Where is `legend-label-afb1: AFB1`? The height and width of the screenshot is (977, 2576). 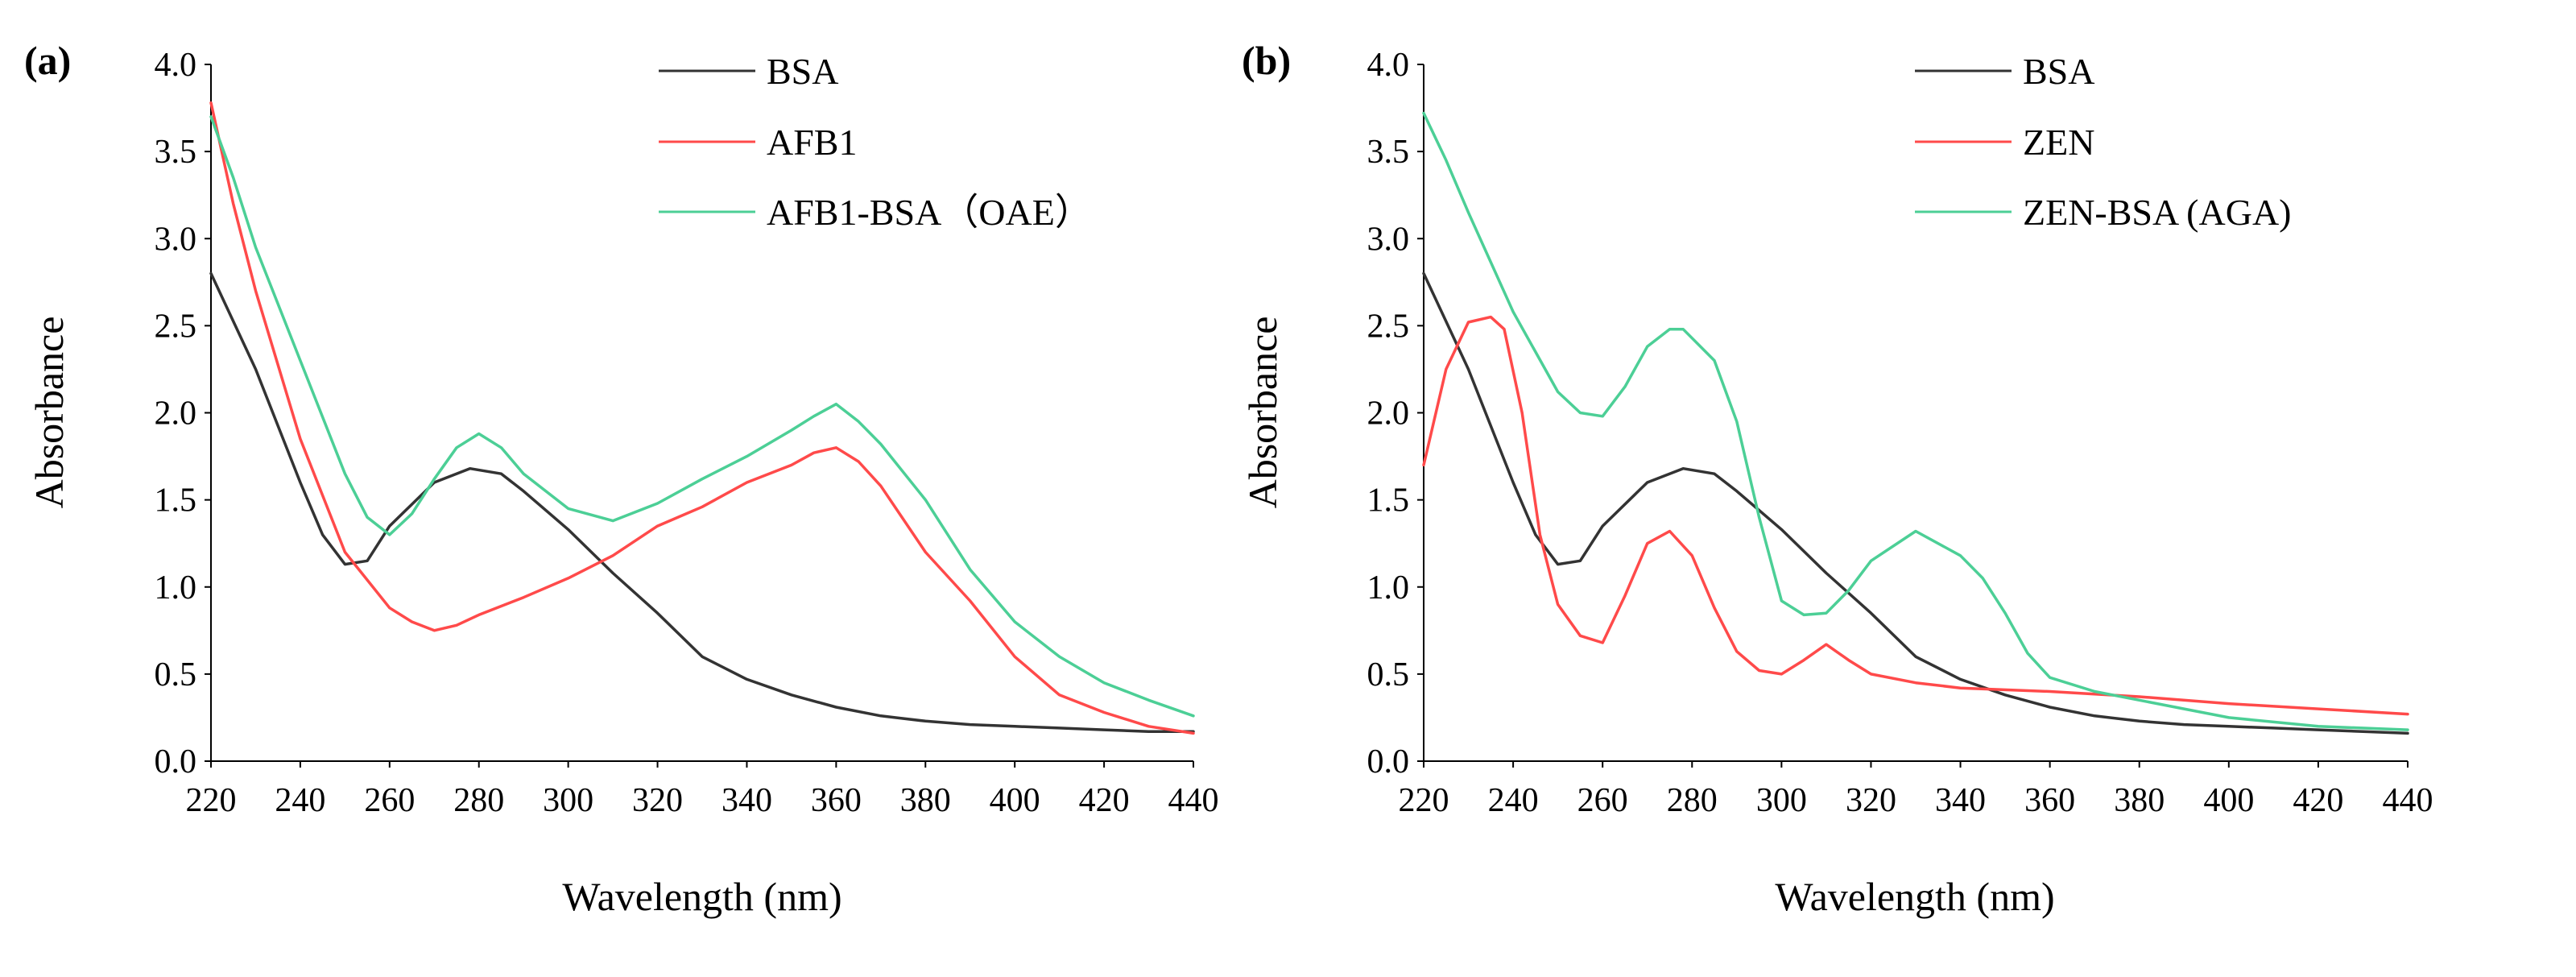 legend-label-afb1: AFB1 is located at coordinates (812, 142).